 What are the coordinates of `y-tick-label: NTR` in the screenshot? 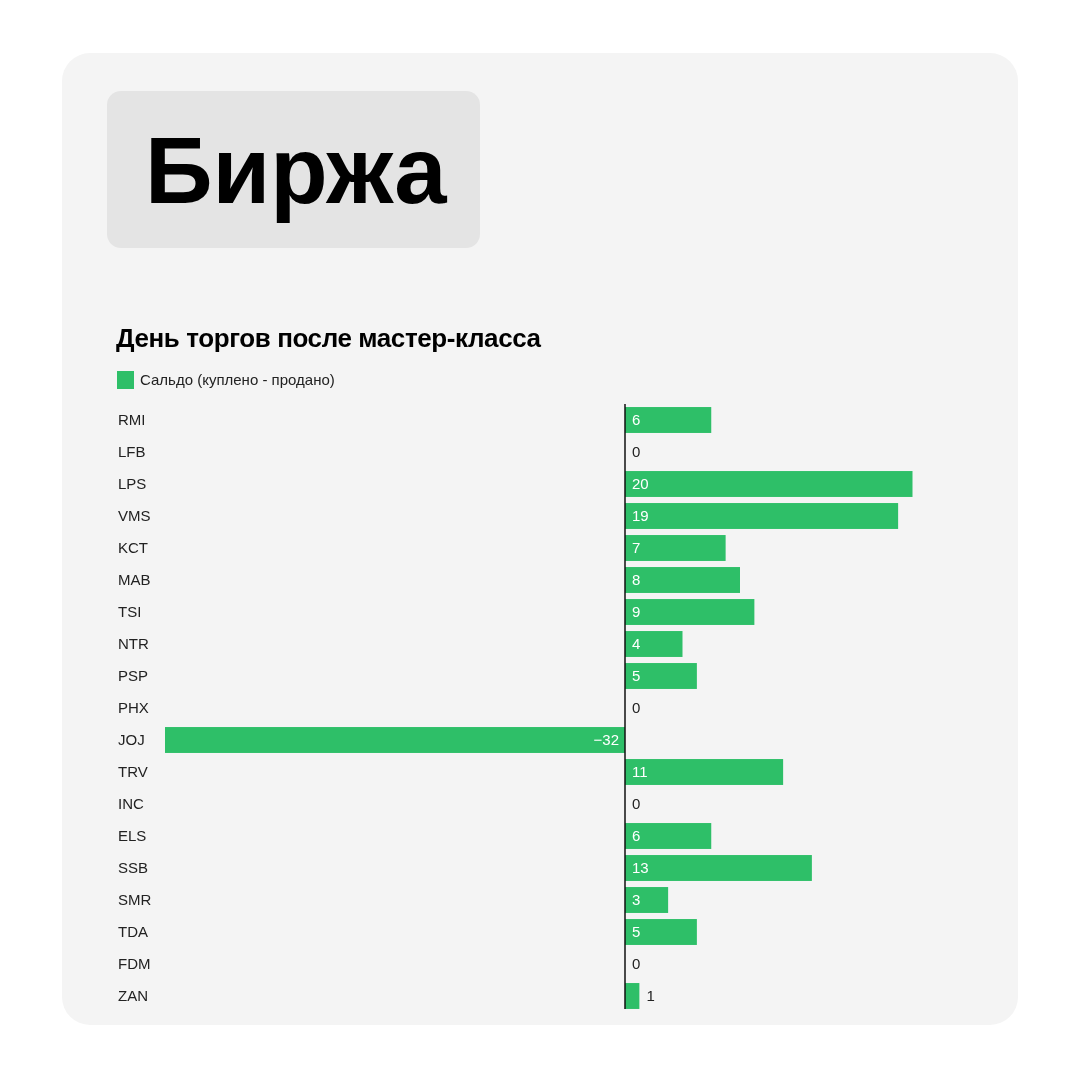 It's located at (133, 644).